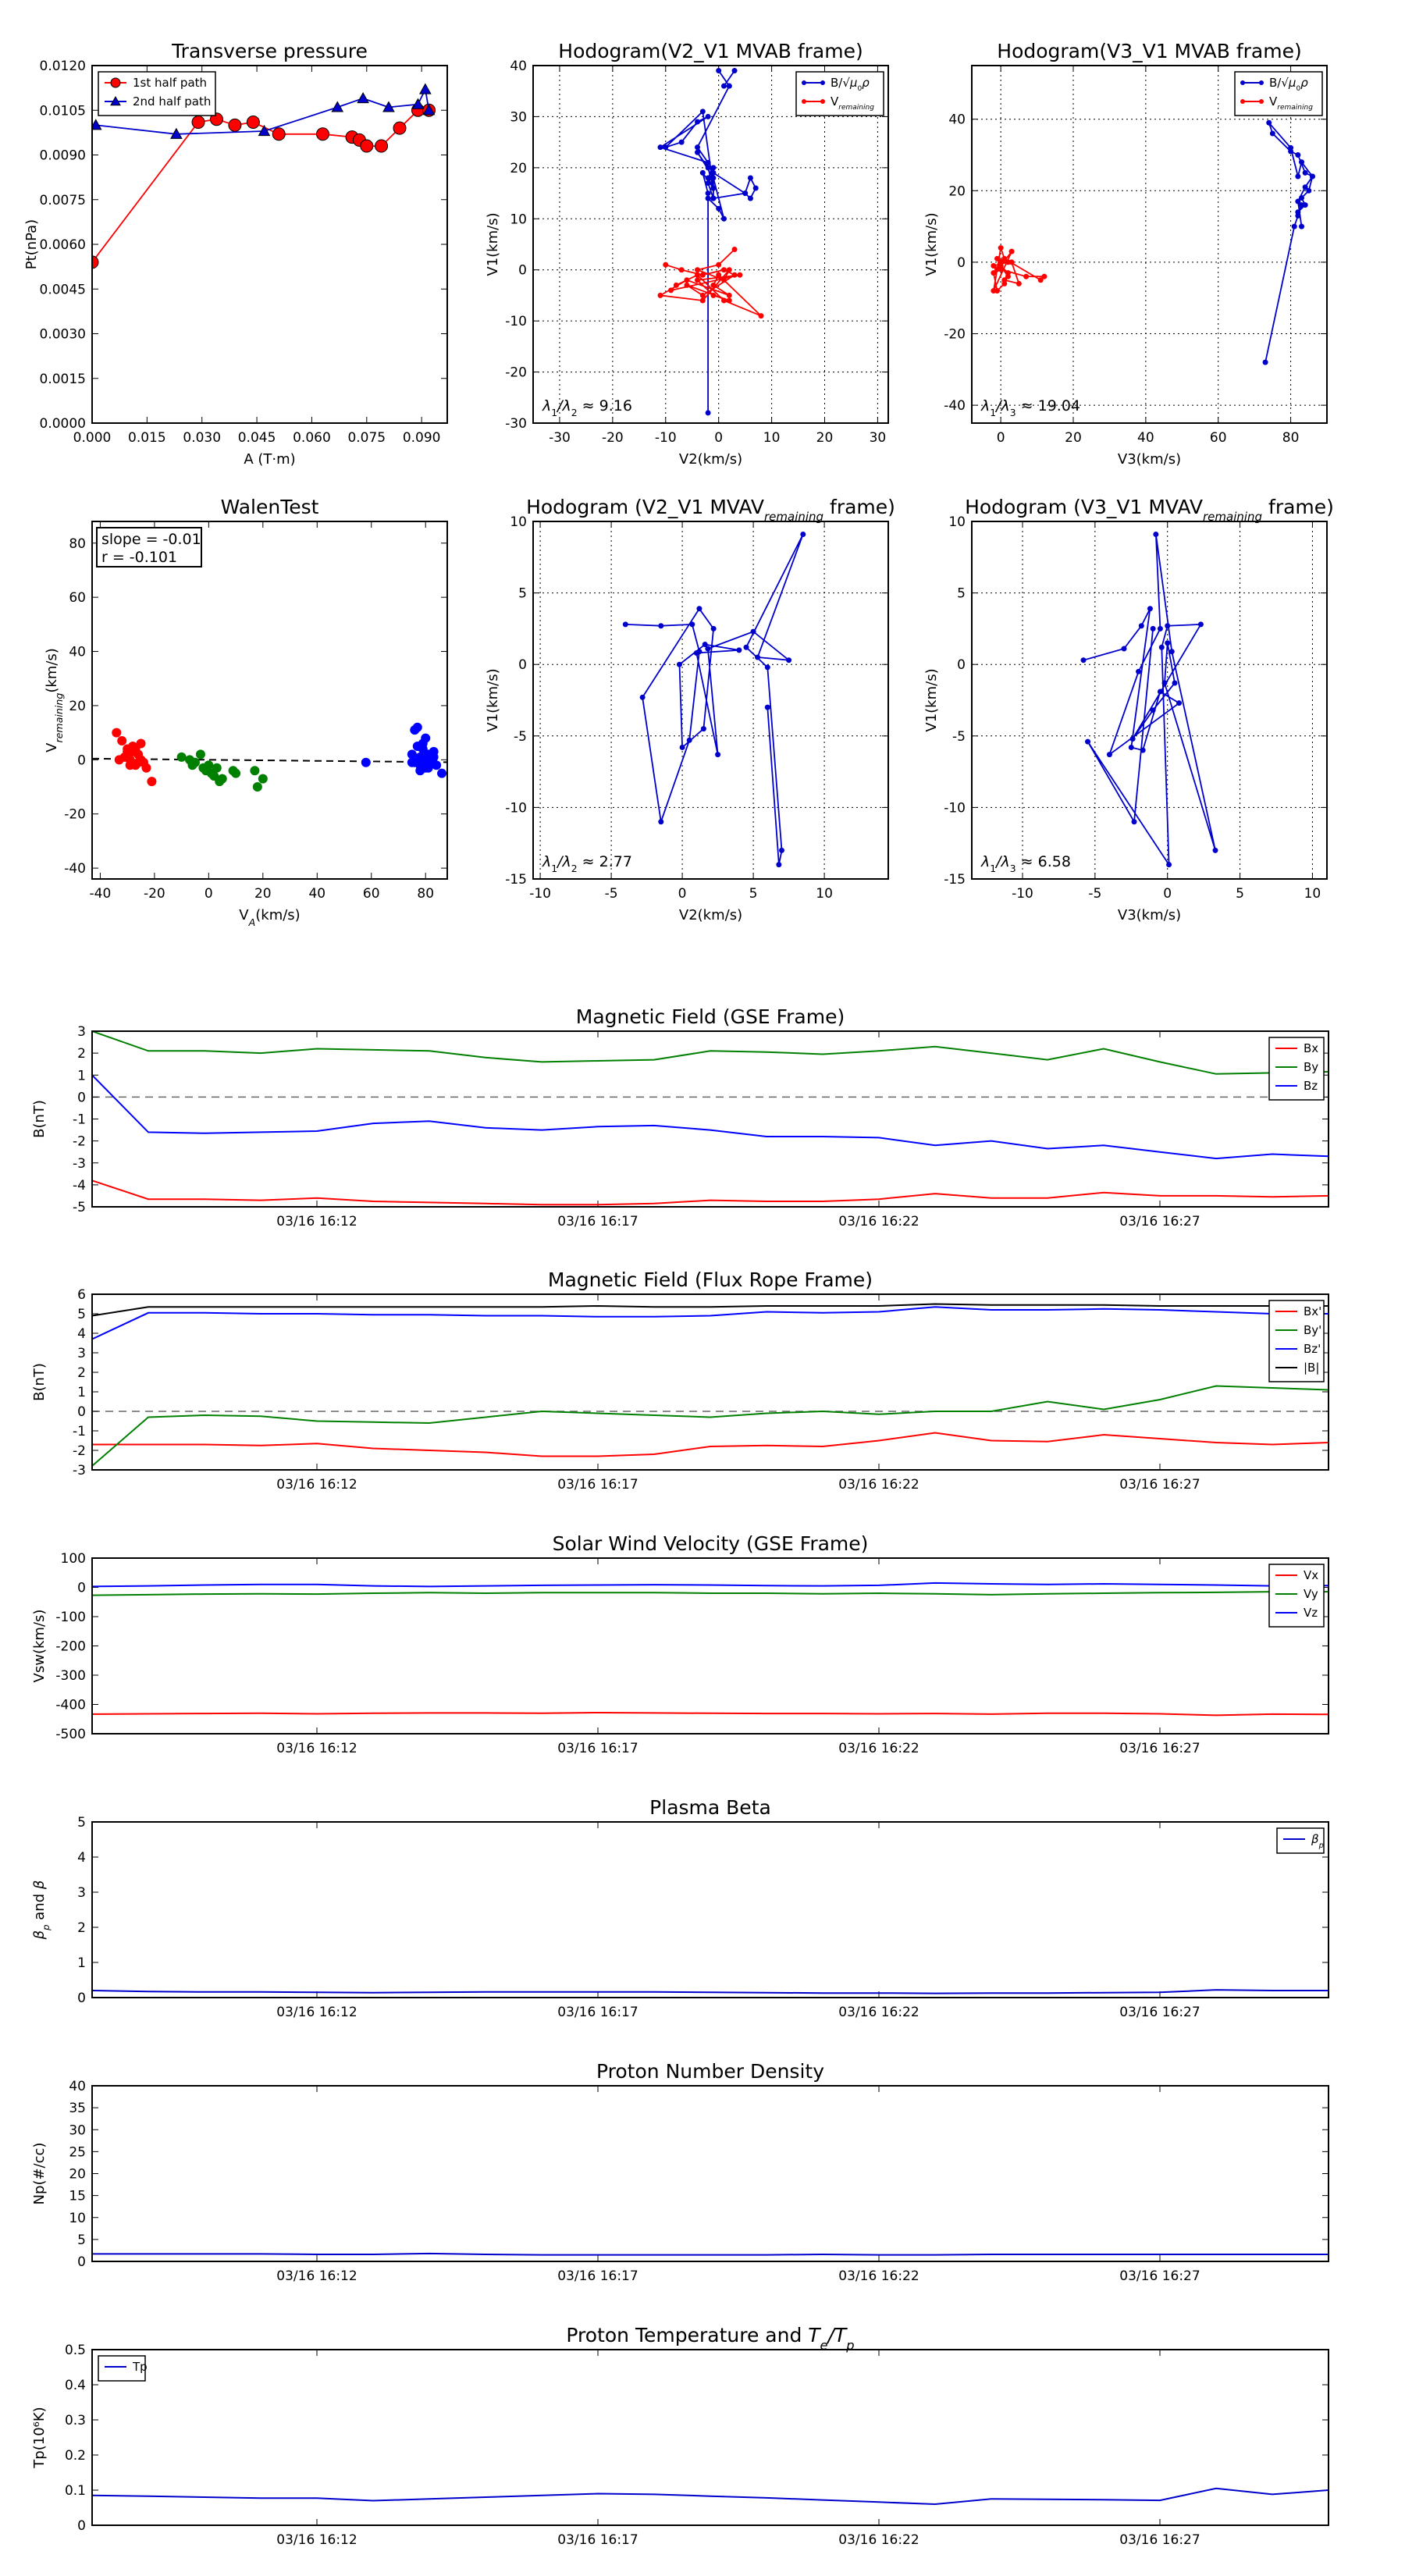 Image resolution: width=1405 pixels, height=2576 pixels. I want to click on legend: 1st half path 2nd half path, so click(157, 93).